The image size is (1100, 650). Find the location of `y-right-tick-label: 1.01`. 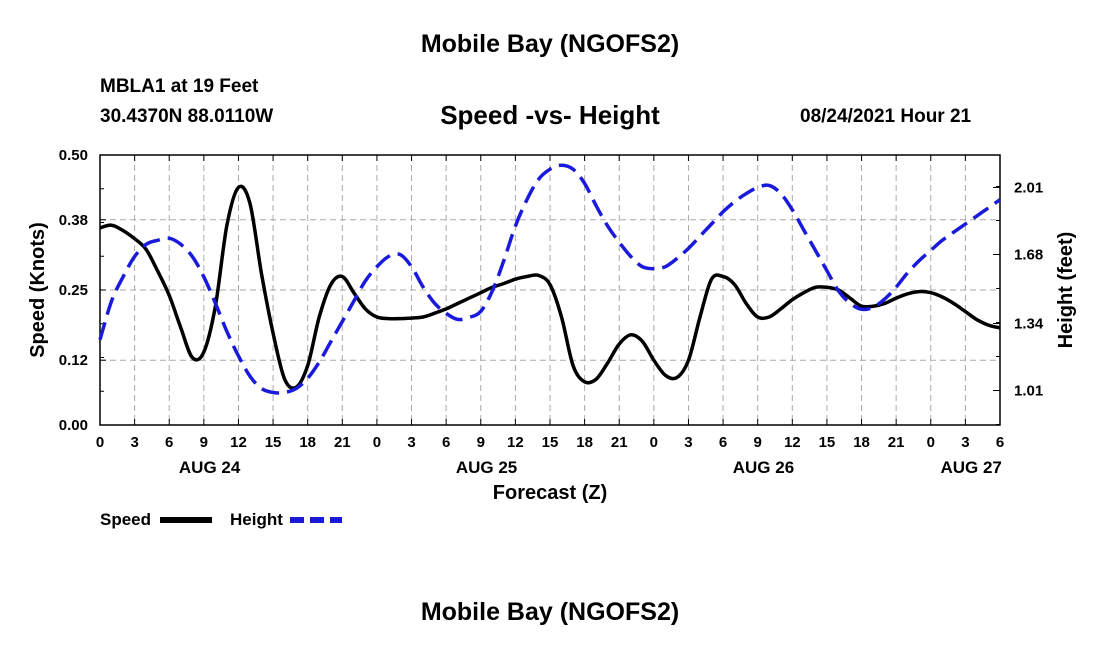

y-right-tick-label: 1.01 is located at coordinates (1028, 390).